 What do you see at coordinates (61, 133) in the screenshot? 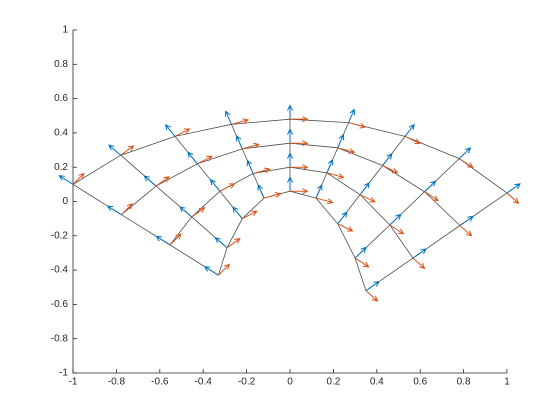
I see `y-tick-label: 0.4` at bounding box center [61, 133].